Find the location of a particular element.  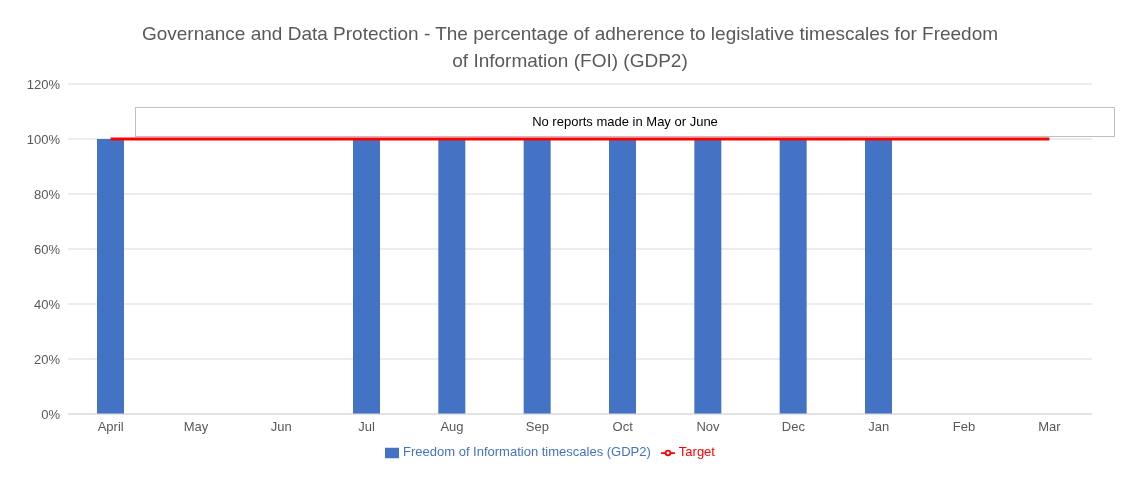

x-tick-label: Jul is located at coordinates (367, 427).